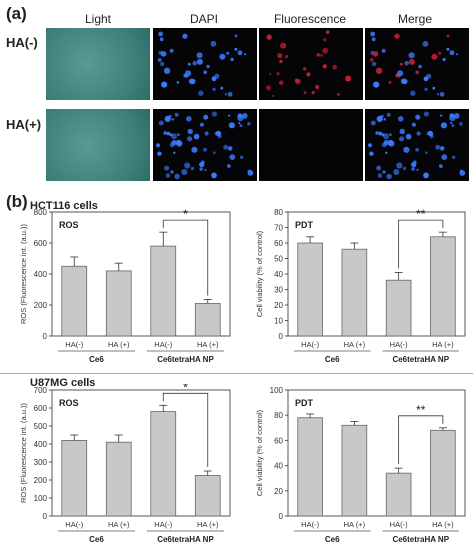 Image resolution: width=473 pixels, height=550 pixels. I want to click on significance-marker: *, so click(185, 214).